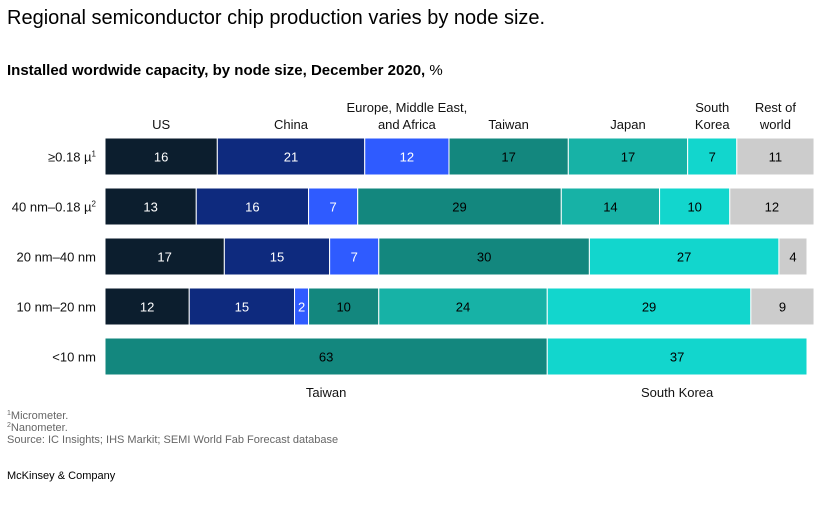  I want to click on footnote-text: Micrometer., so click(39, 416).